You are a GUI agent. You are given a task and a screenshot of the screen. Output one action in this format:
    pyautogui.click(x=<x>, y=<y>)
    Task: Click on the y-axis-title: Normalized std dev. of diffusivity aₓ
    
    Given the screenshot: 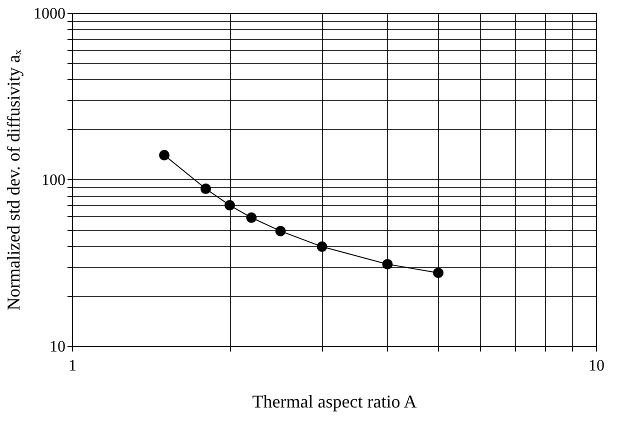 What is the action you would take?
    pyautogui.click(x=14, y=179)
    